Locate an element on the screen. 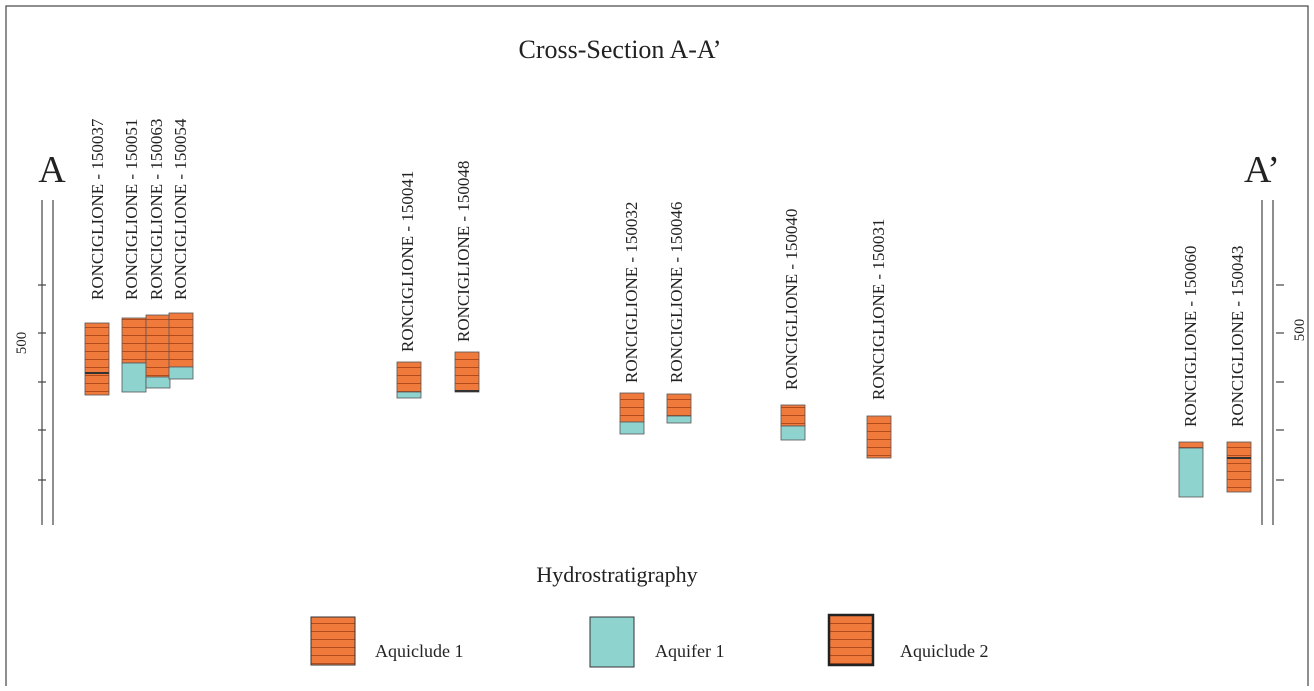  well-label: RONCIGLIONE - 150054 is located at coordinates (180, 209).